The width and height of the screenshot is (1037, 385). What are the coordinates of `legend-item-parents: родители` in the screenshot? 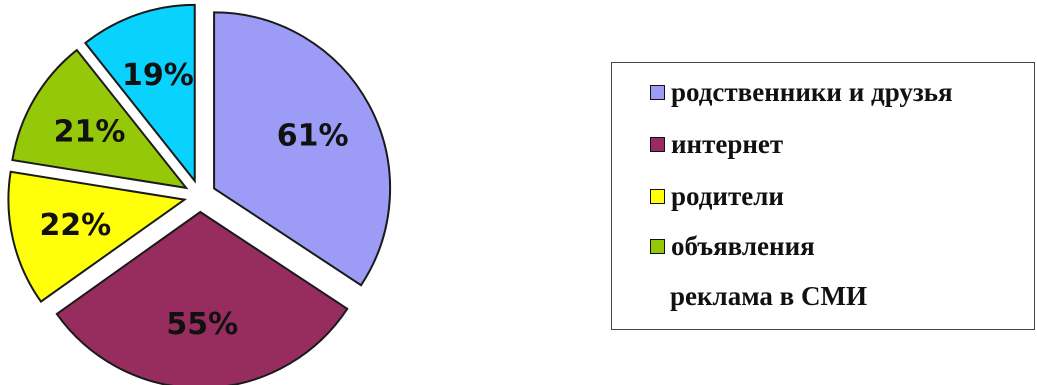 It's located at (717, 196).